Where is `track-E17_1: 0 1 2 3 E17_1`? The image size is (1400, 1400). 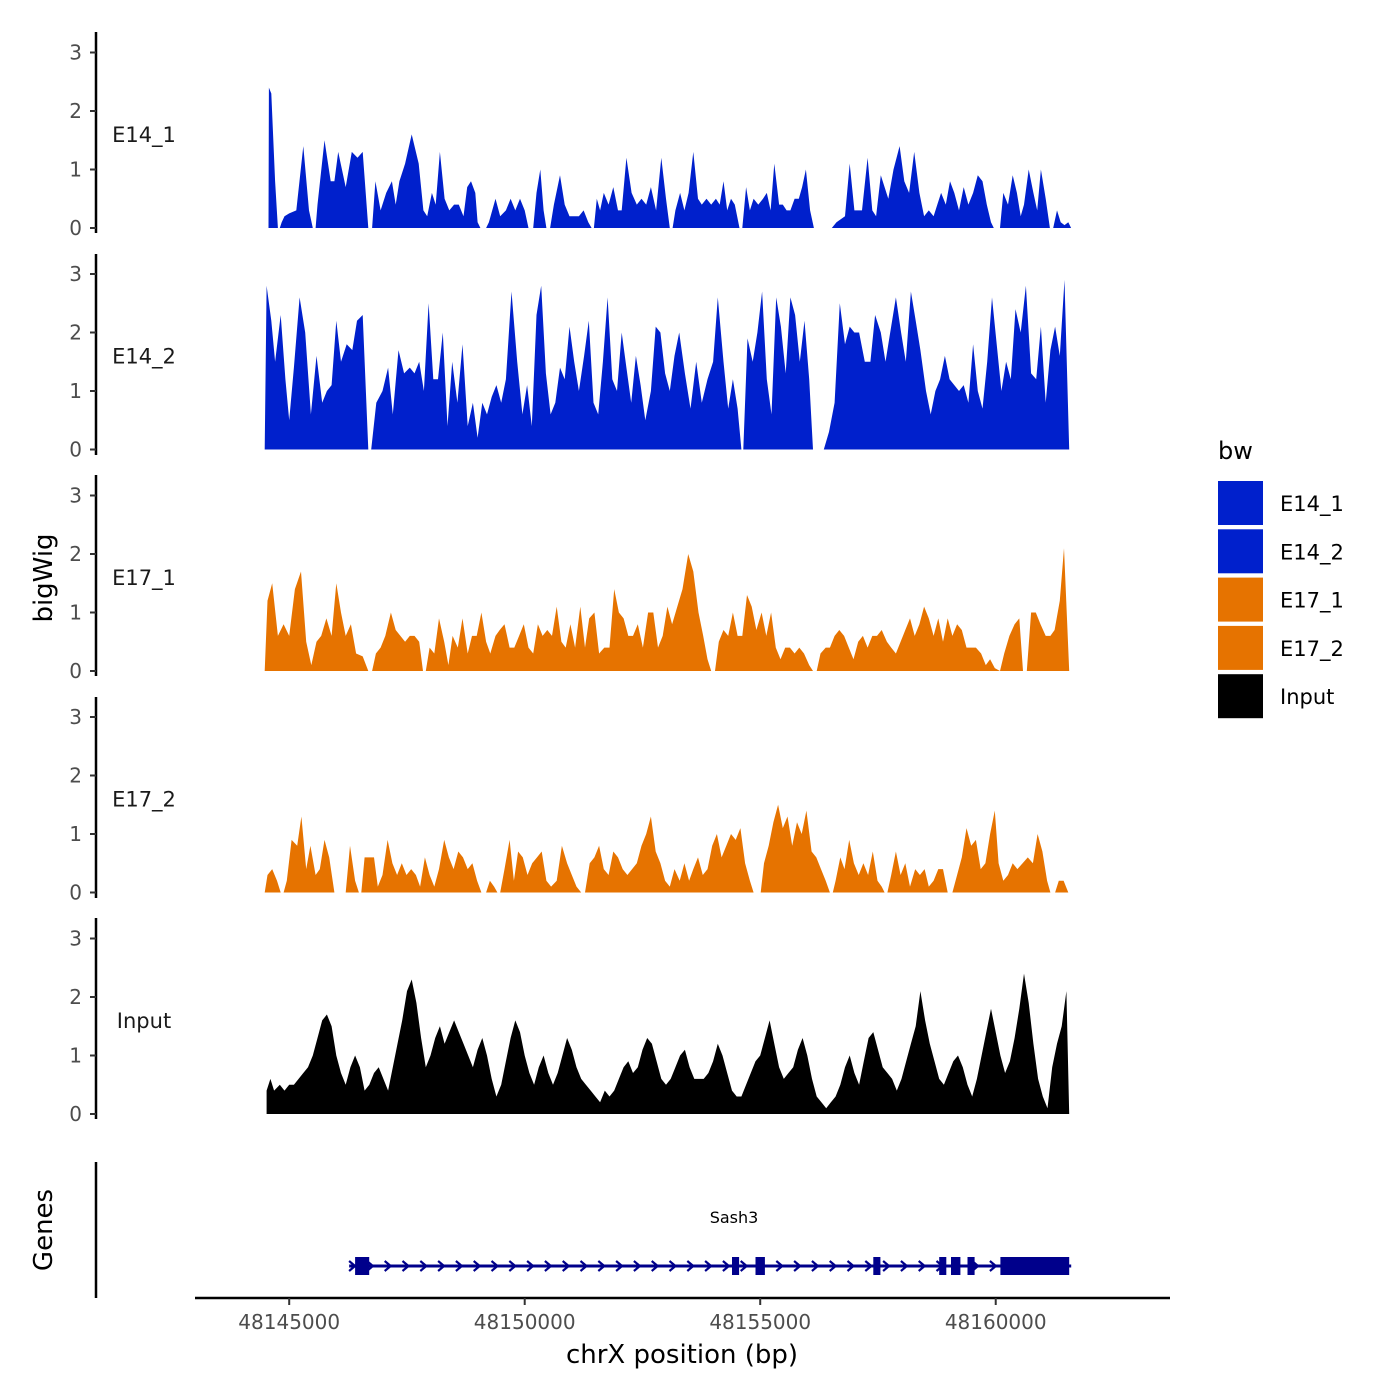
track-E17_1: 0 1 2 3 E17_1 is located at coordinates (569, 579).